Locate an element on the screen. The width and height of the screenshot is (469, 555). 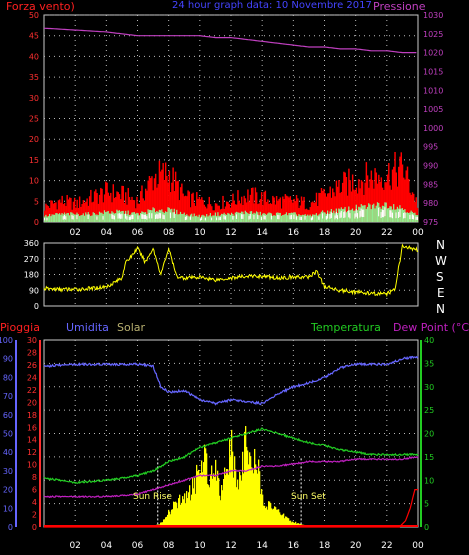
wind-pressure-x-tick: 00 is located at coordinates (418, 233).